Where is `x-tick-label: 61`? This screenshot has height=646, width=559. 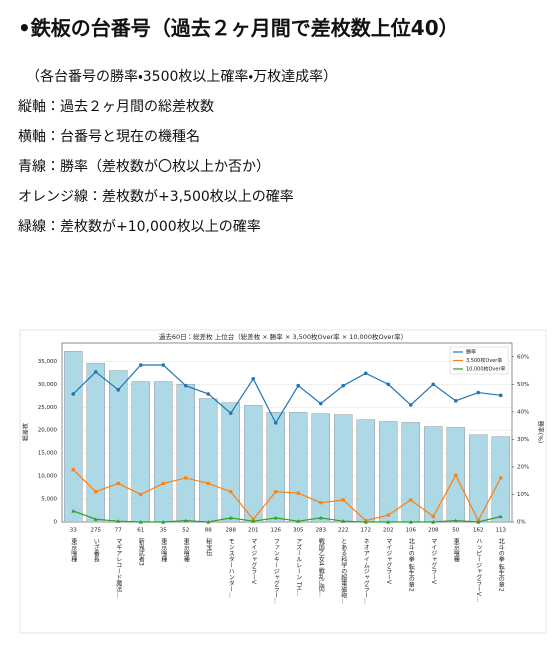 x-tick-label: 61 is located at coordinates (140, 531).